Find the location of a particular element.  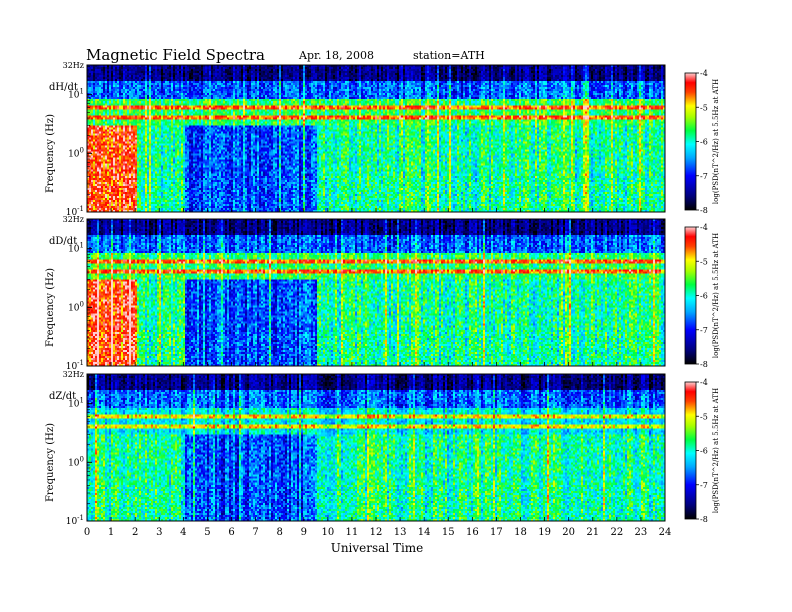

figure-date: Apr. 18, 2008 is located at coordinates (336, 55).